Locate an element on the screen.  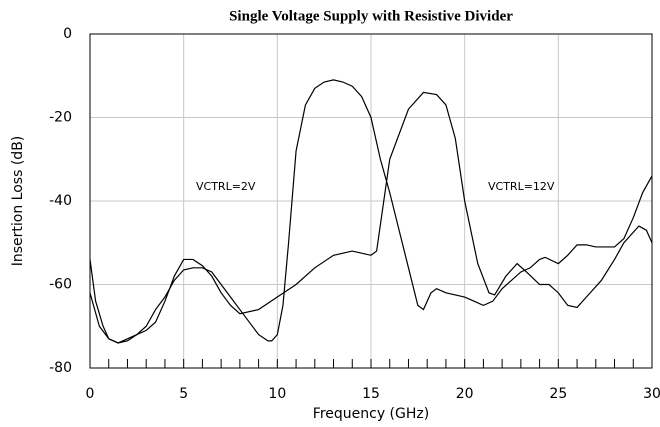
y-tick-label: -40 is located at coordinates (60, 201).